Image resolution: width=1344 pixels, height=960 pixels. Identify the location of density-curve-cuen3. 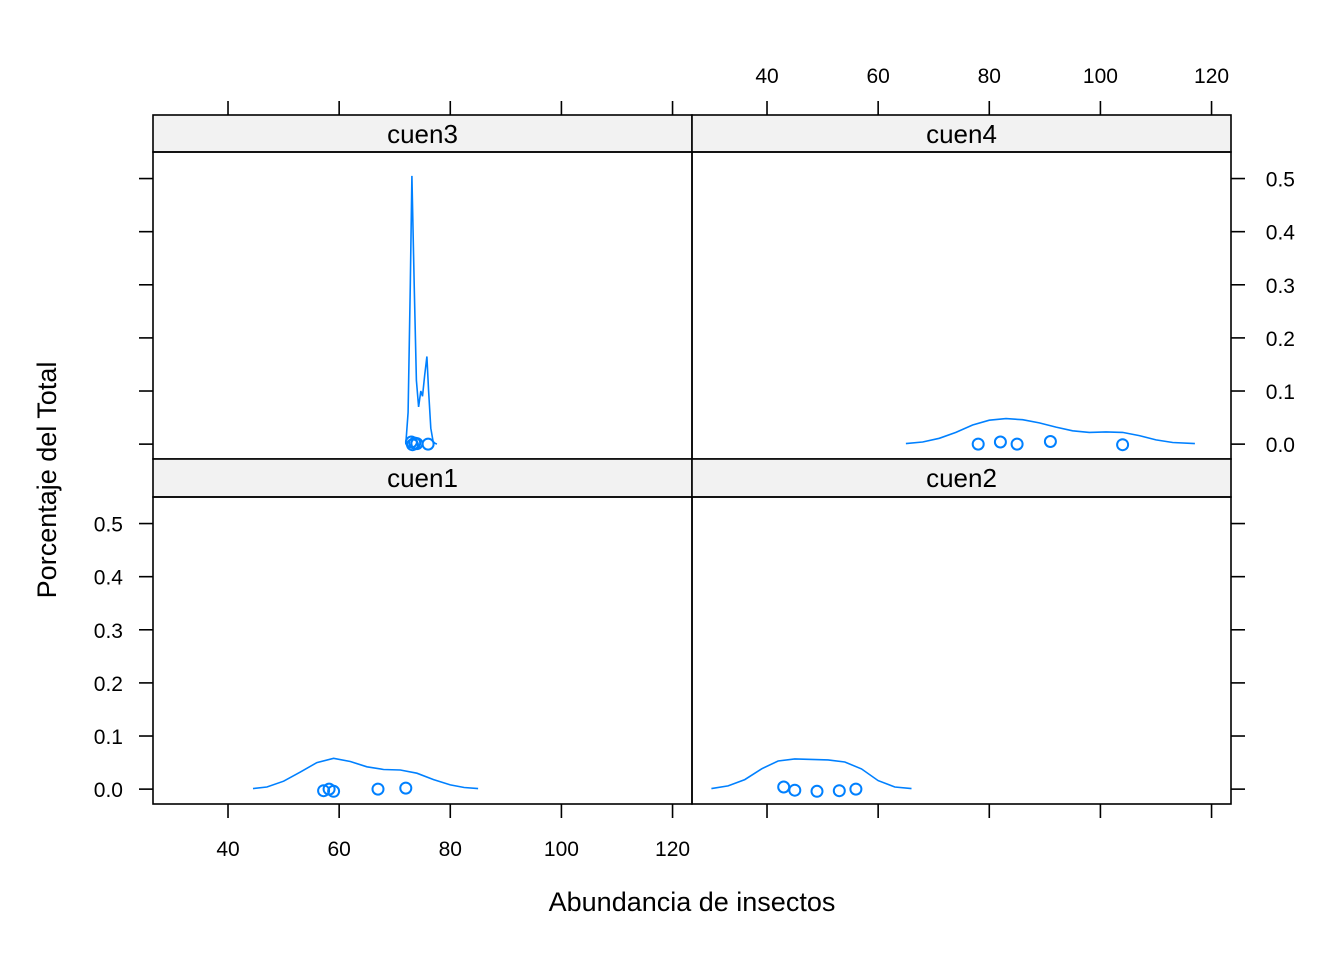
(421, 310).